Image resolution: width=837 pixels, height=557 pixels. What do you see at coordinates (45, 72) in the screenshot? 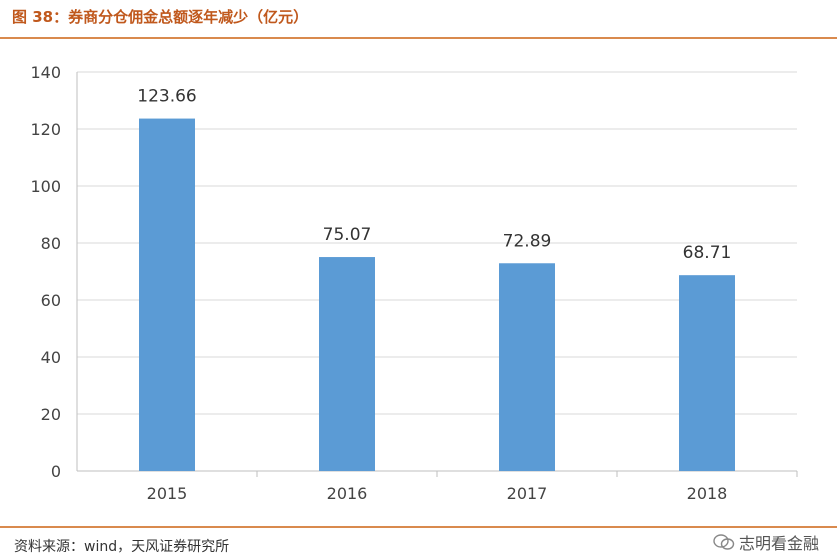
I see `y-tick-label: 140` at bounding box center [45, 72].